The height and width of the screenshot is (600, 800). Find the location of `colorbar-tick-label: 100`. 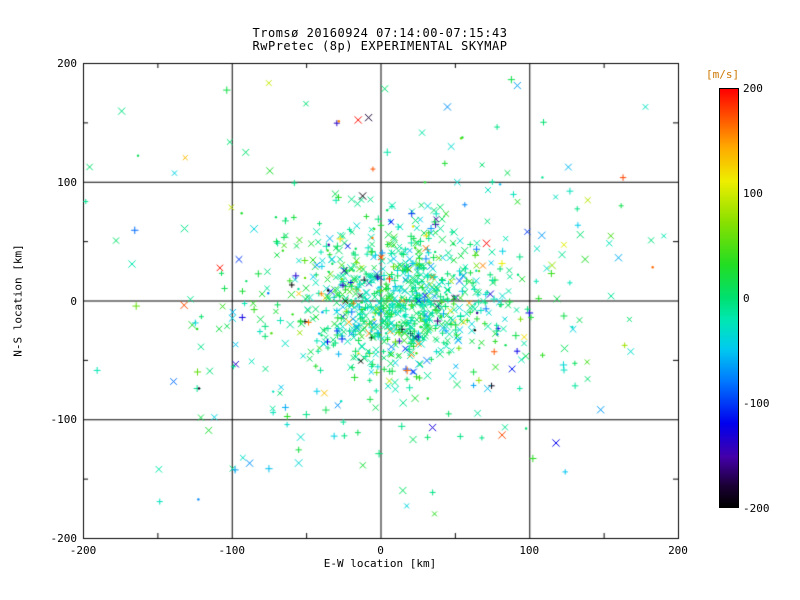

colorbar-tick-label: 100 is located at coordinates (753, 193).